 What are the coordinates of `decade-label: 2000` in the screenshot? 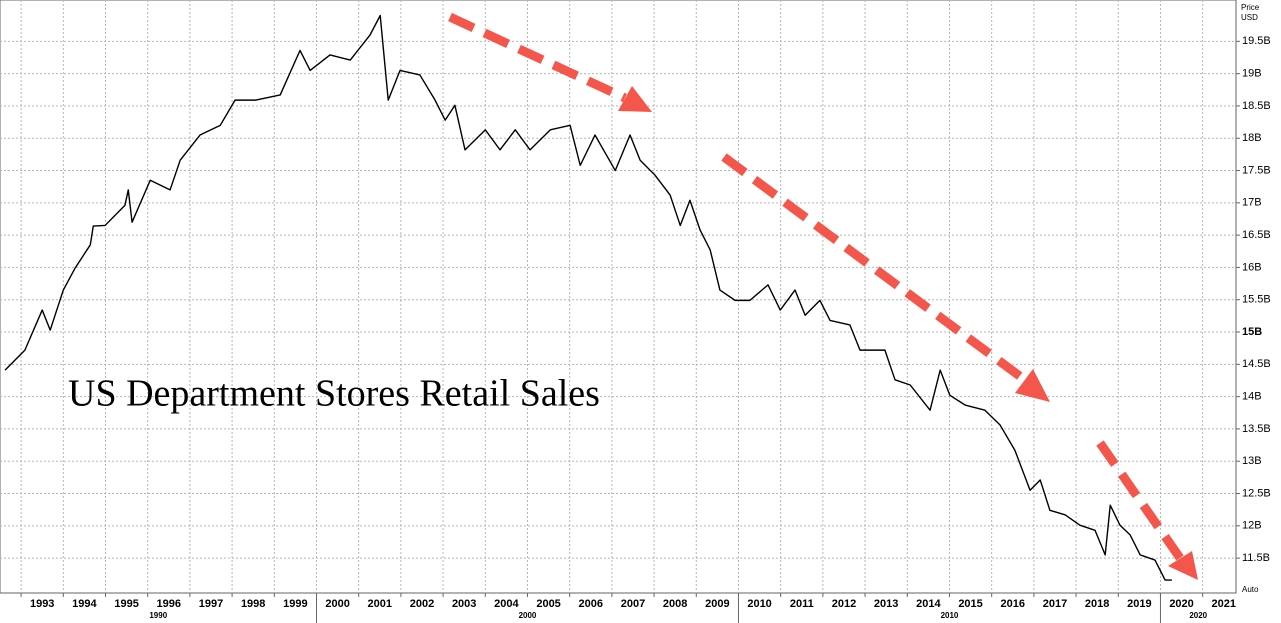 It's located at (528, 615).